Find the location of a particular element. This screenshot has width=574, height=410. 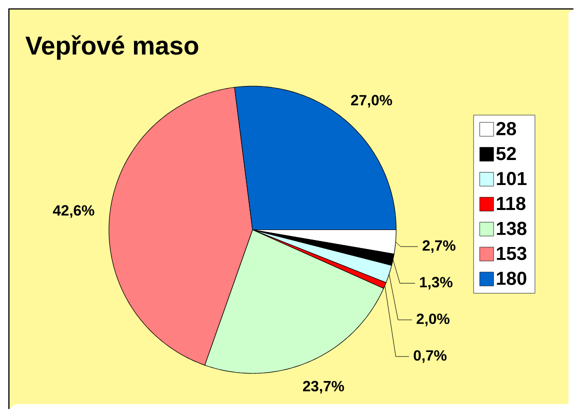

data-label: 1,3% is located at coordinates (436, 283).